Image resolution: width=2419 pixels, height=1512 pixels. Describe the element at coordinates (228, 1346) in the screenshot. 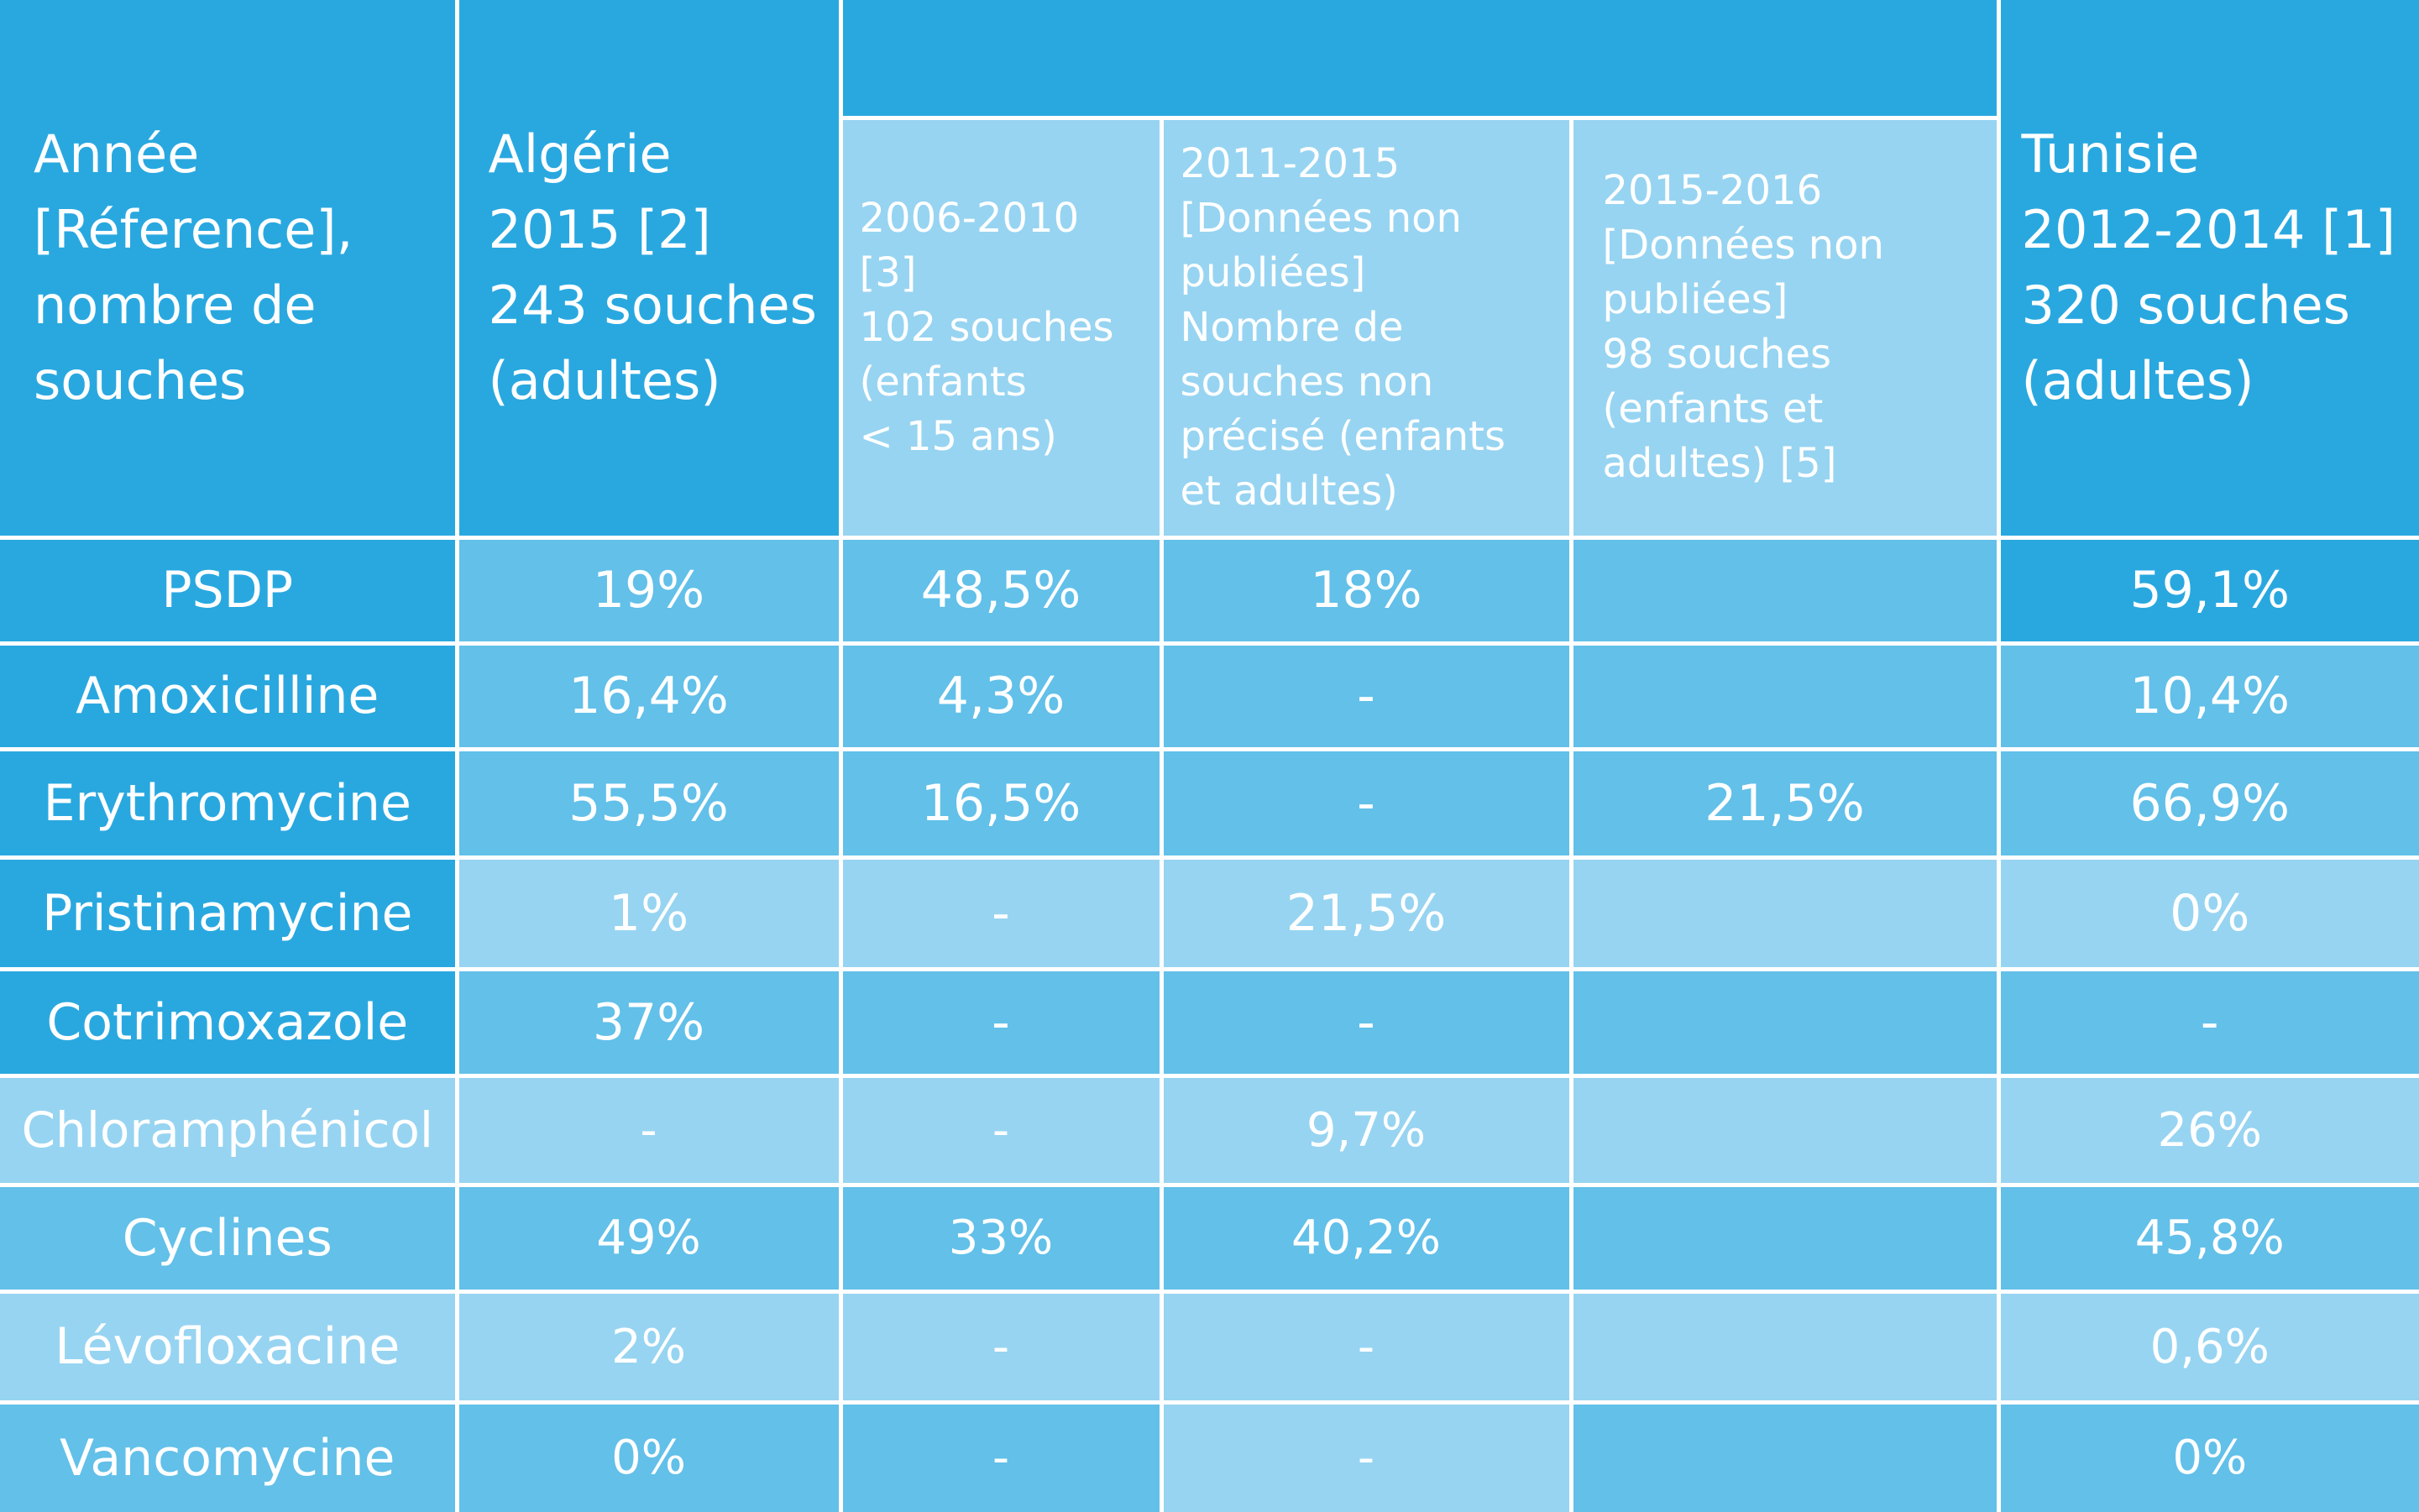

I see `row-label: Lévofloxacine` at that location.